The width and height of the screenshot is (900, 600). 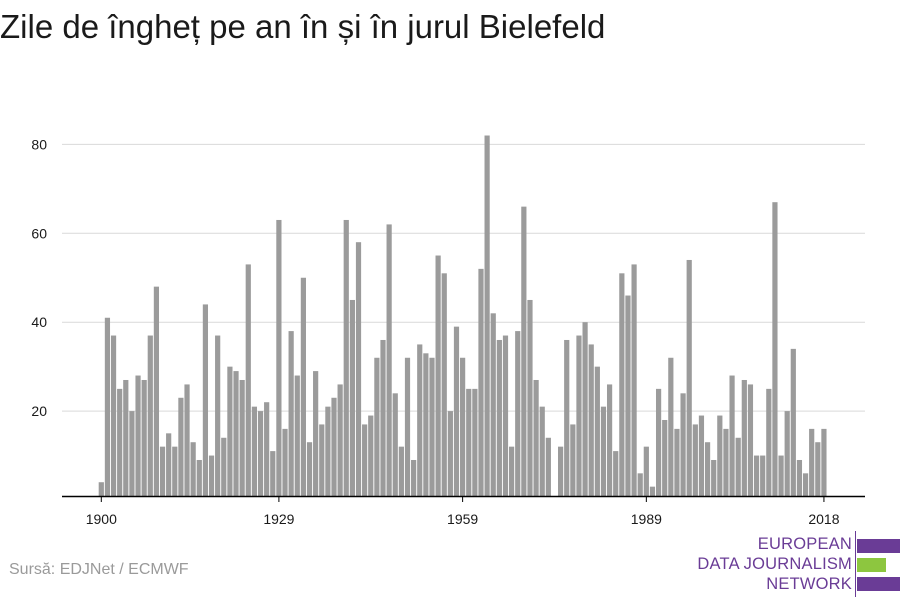 What do you see at coordinates (39, 411) in the screenshot?
I see `y-tick-label: 20` at bounding box center [39, 411].